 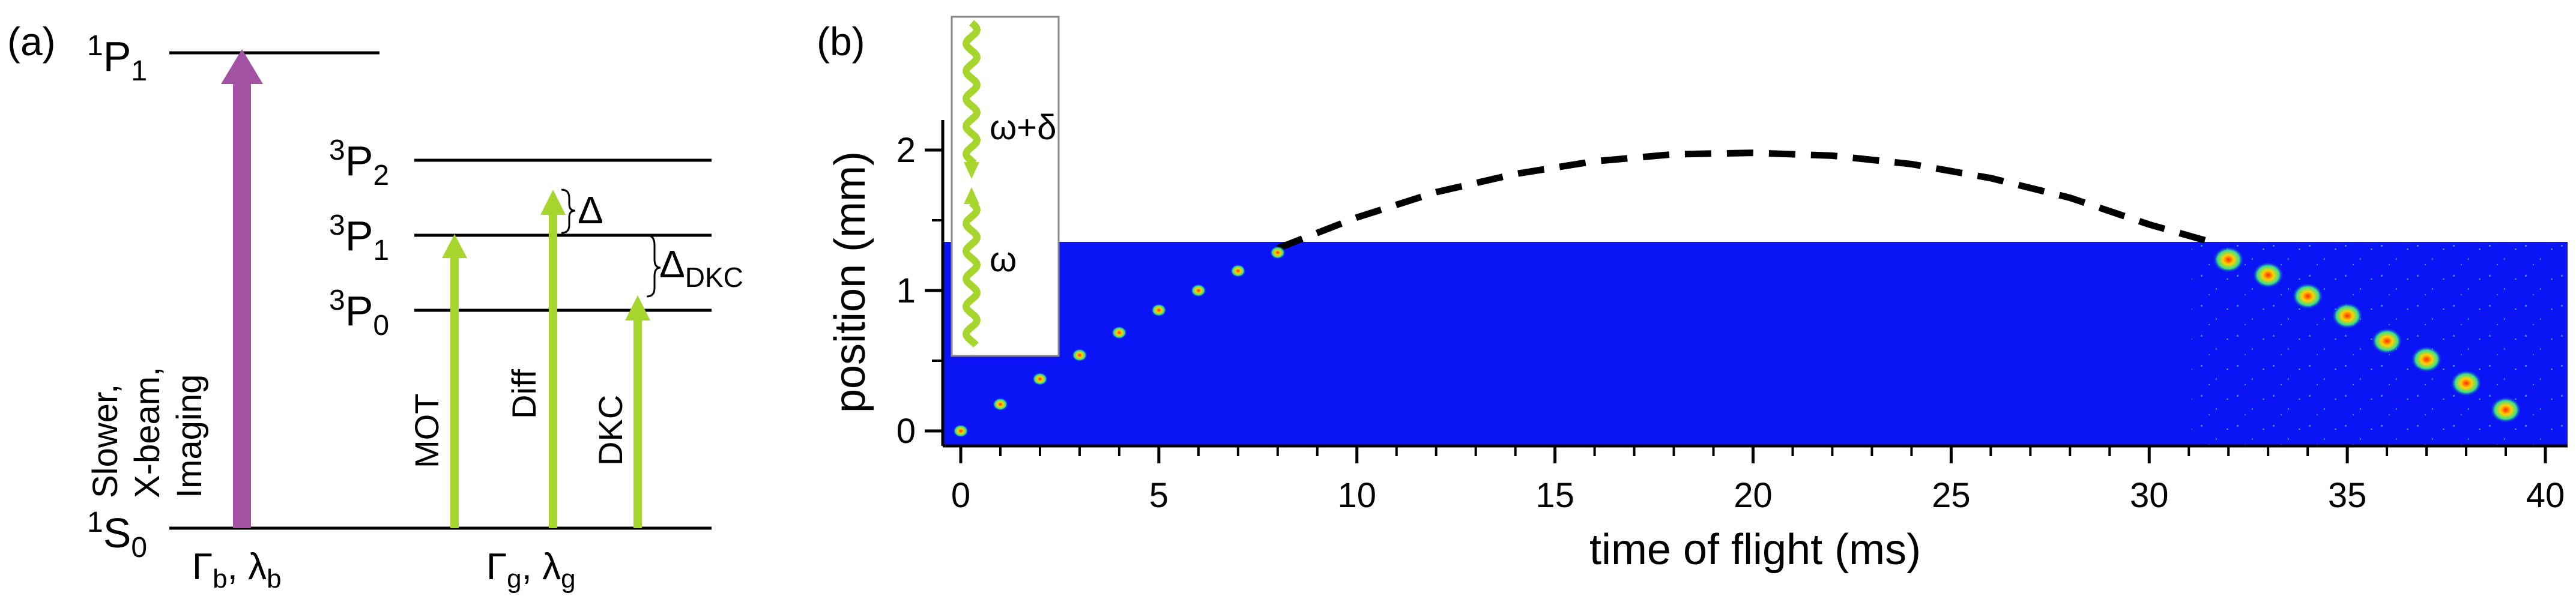 What do you see at coordinates (2545, 496) in the screenshot?
I see `x-tick-label: 40` at bounding box center [2545, 496].